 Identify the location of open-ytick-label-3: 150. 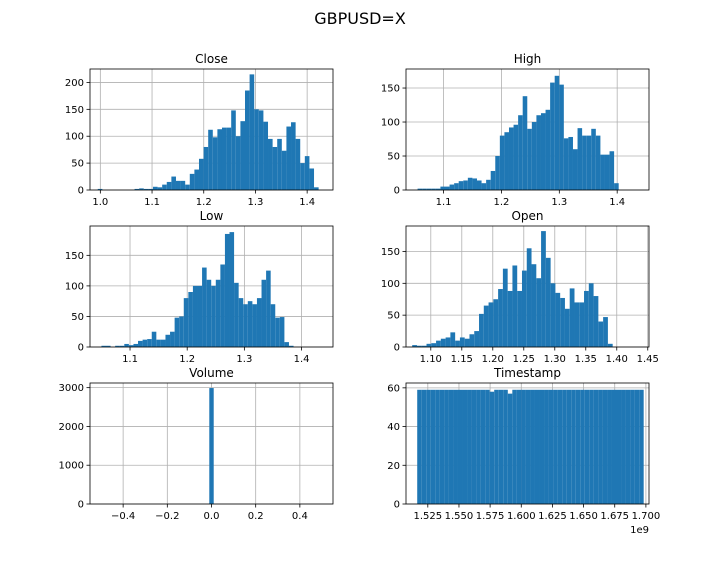
(390, 252).